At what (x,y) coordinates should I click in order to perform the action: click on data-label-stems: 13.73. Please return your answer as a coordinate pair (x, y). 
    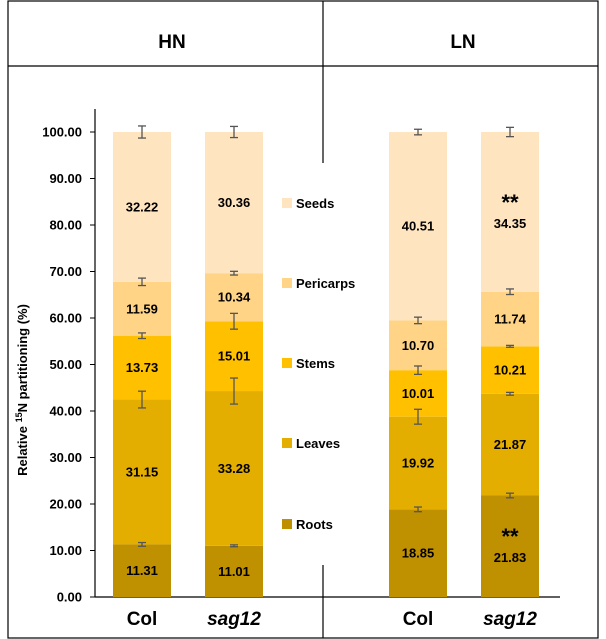
    Looking at the image, I should click on (142, 367).